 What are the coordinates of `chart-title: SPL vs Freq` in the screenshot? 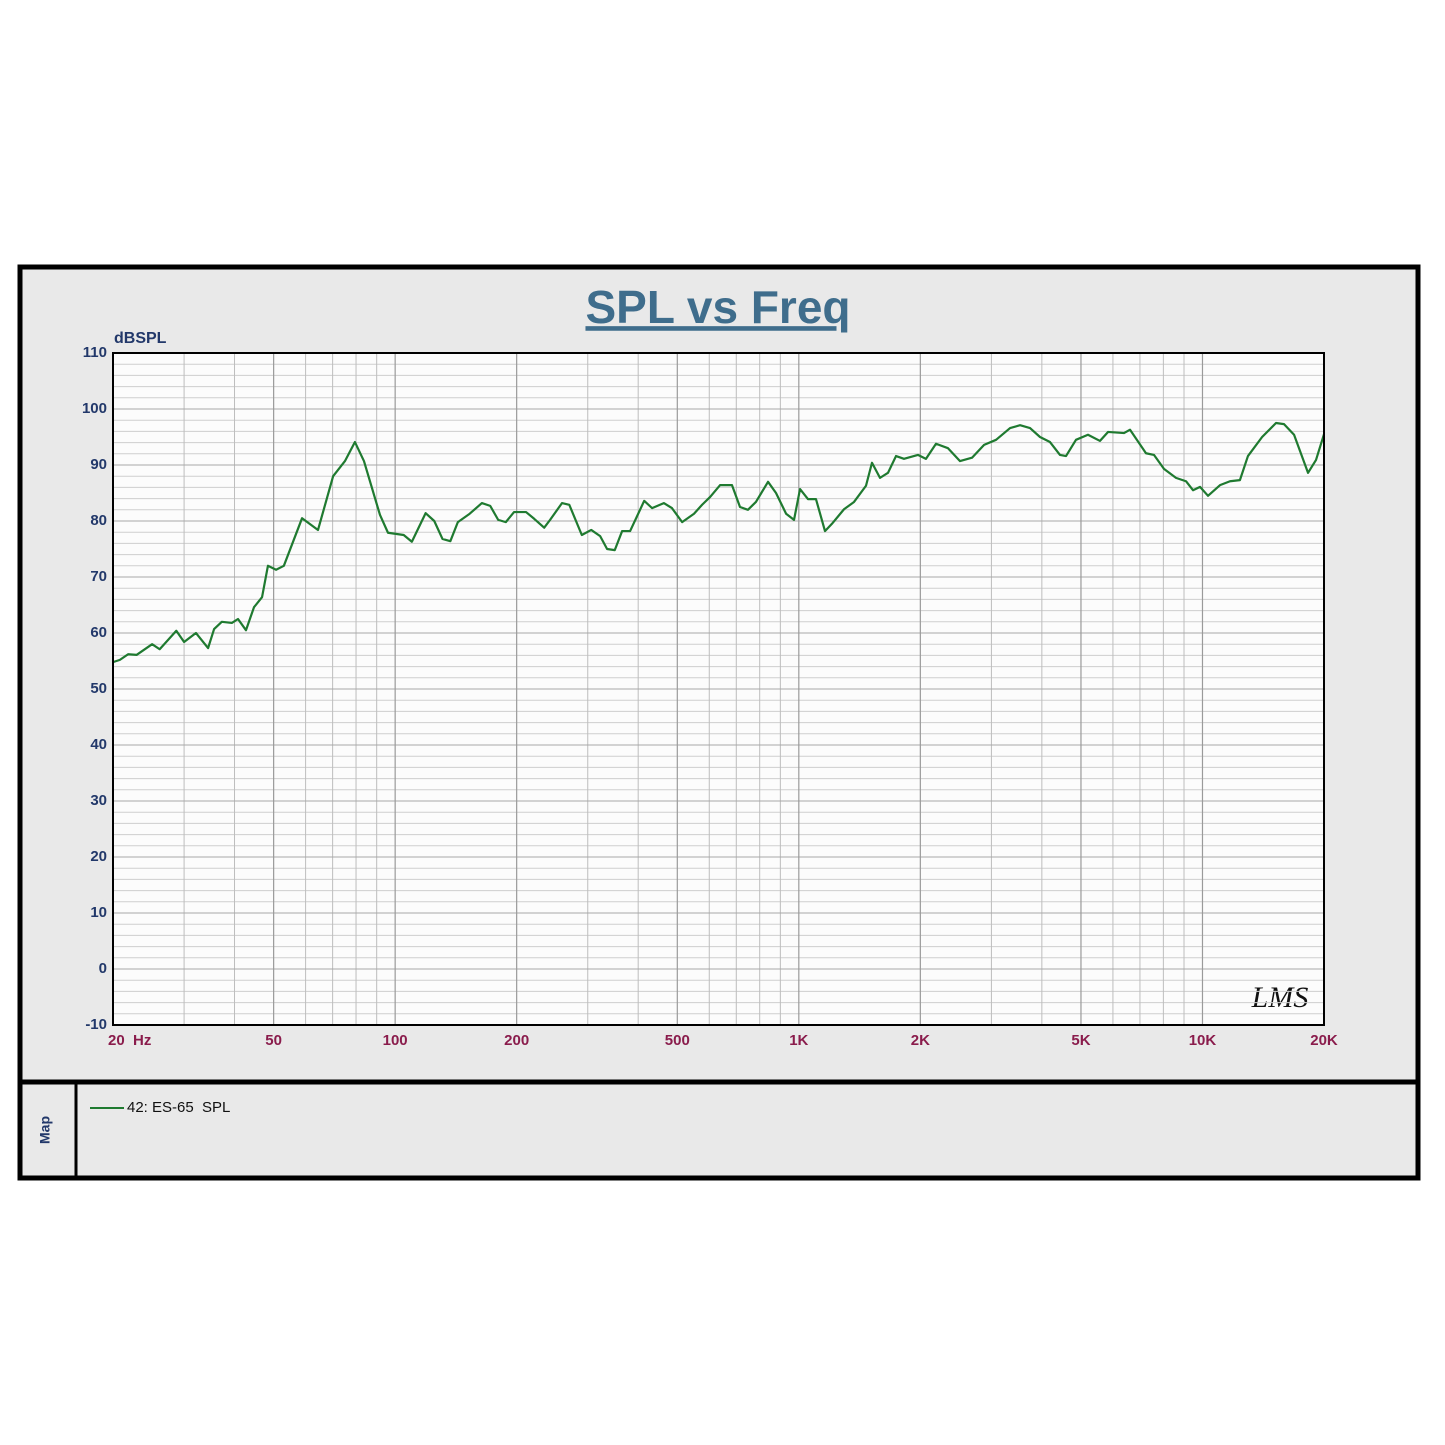 It's located at (717, 307).